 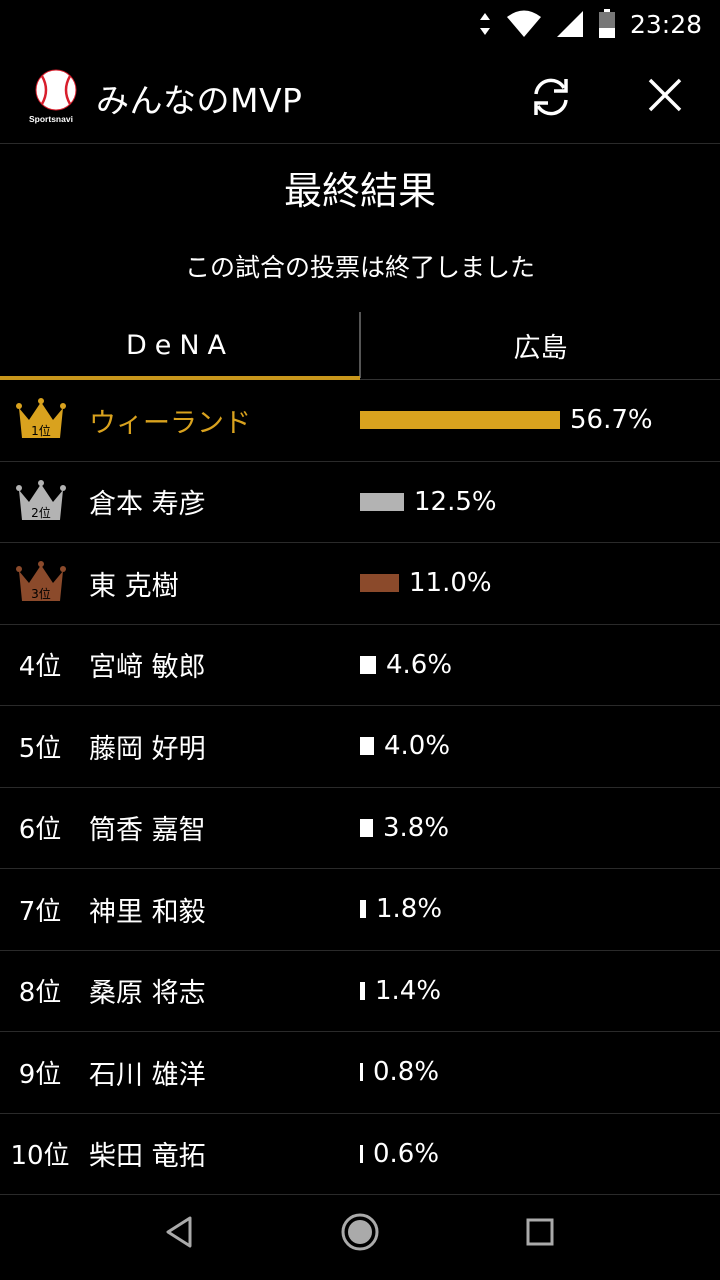 I want to click on home-icon, so click(x=360, y=1232).